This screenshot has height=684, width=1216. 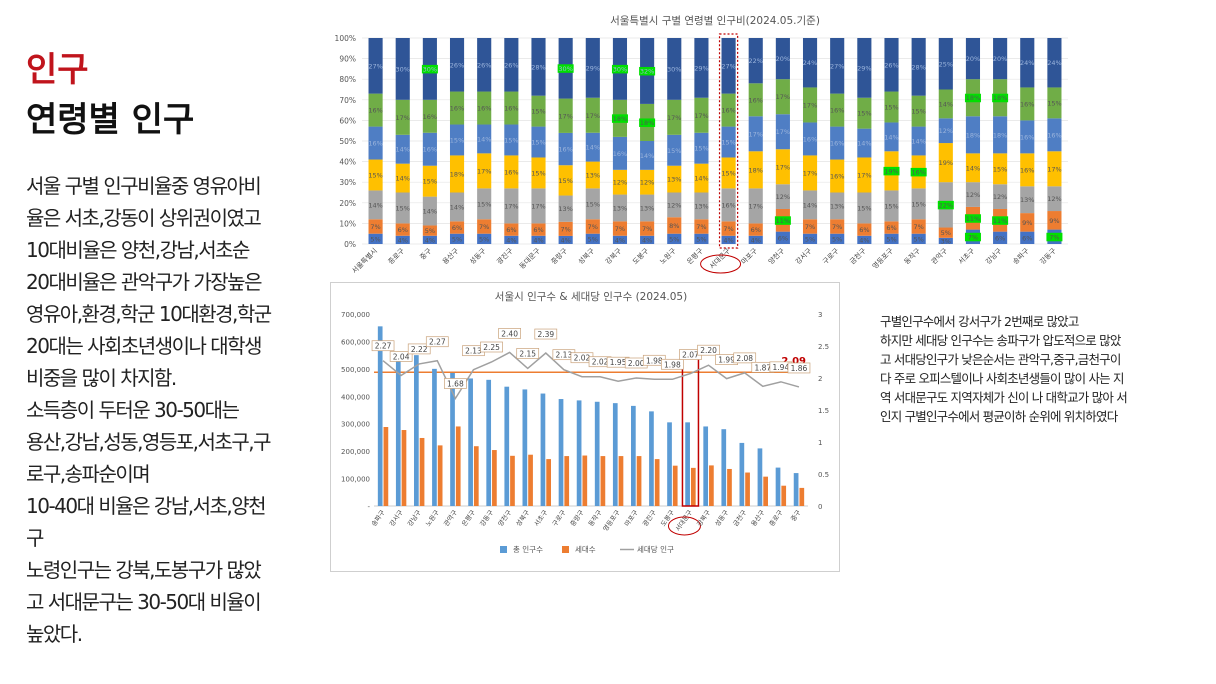 What do you see at coordinates (762, 367) in the screenshot?
I see `chart2-line-label: 1.87` at bounding box center [762, 367].